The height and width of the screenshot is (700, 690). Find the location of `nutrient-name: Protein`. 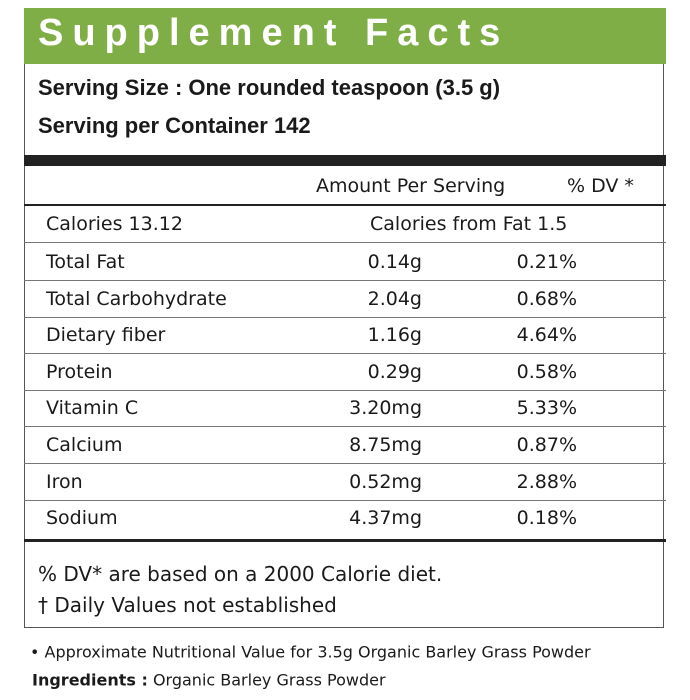

nutrient-name: Protein is located at coordinates (79, 371).